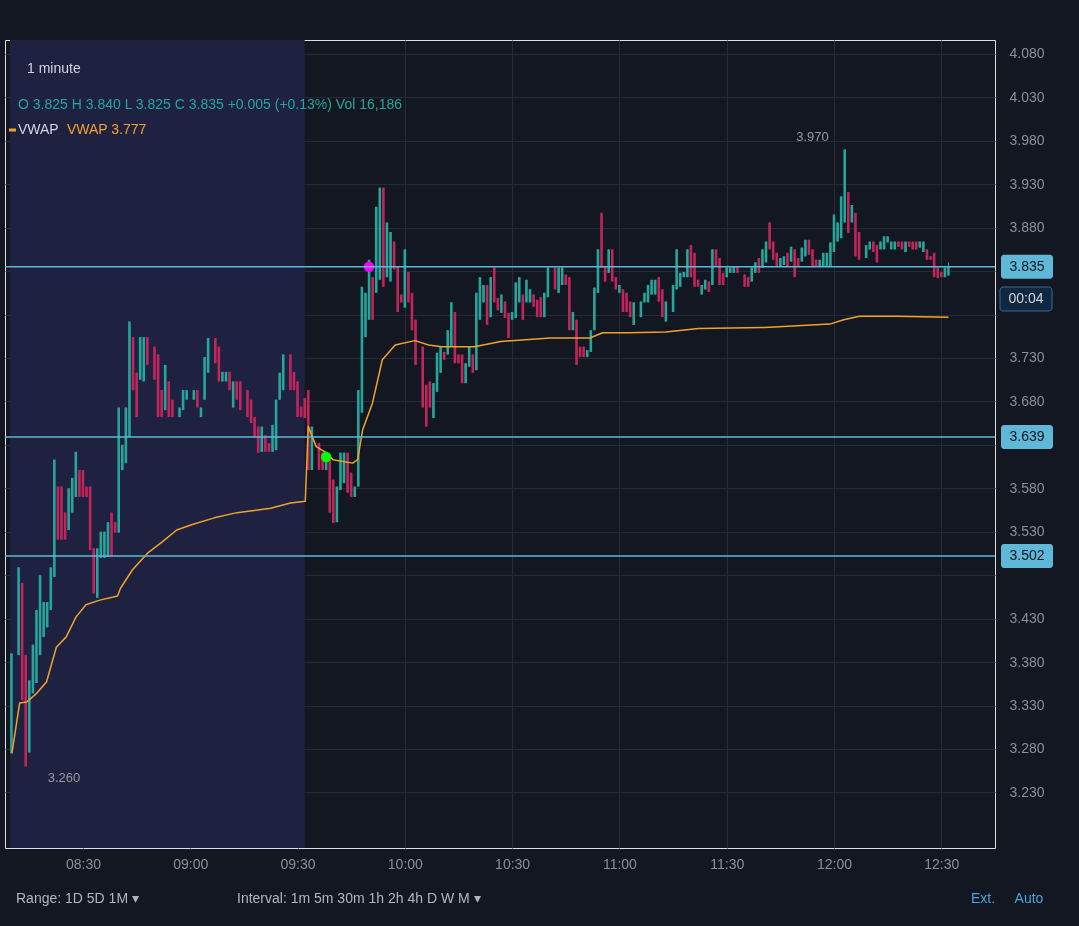  I want to click on legend-label: VWAP, so click(38, 129).